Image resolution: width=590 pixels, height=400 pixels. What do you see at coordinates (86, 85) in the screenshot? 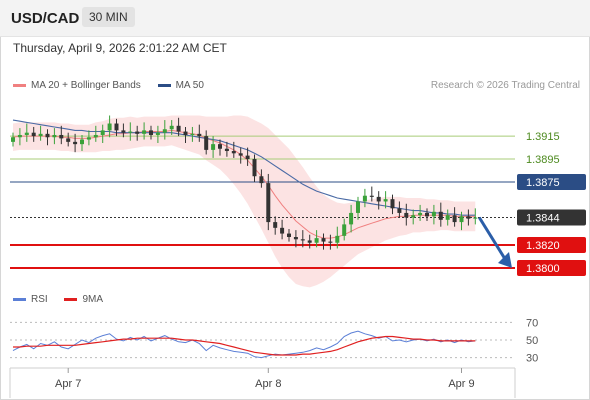
I see `legend-label-ma20: MA 20 + Bollinger Bands` at bounding box center [86, 85].